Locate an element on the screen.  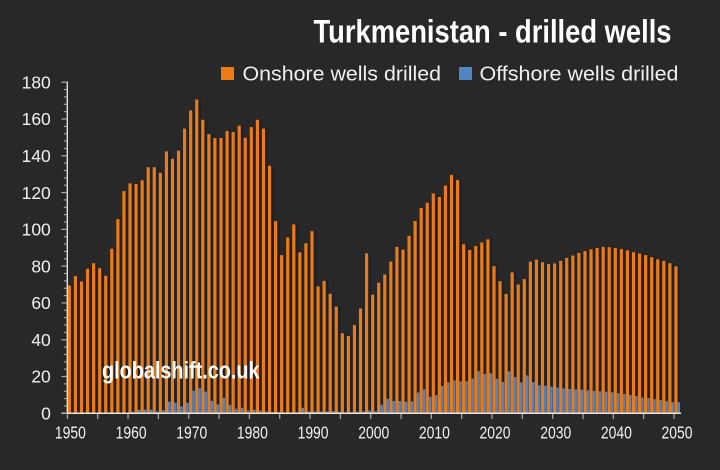
svg-text: 1980 is located at coordinates (252, 433).